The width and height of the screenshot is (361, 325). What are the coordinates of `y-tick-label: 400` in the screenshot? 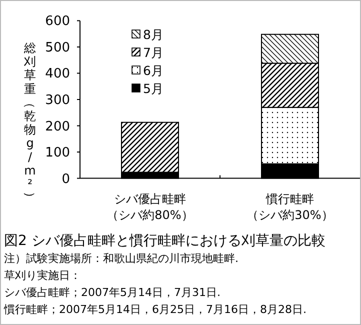 It's located at (57, 74).